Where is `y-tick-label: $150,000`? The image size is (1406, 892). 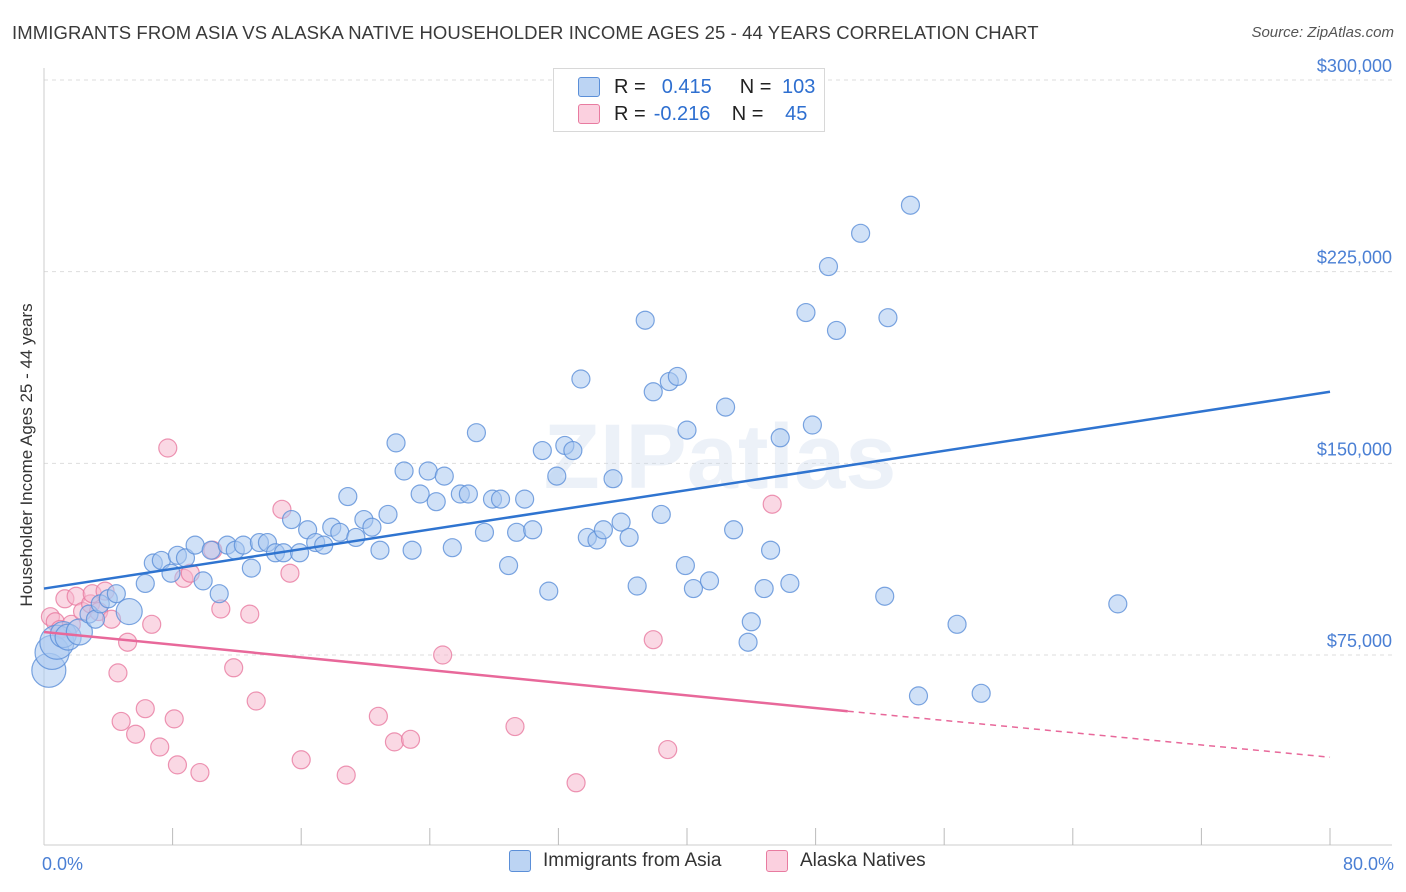
y-tick-label: $150,000 is located at coordinates (1354, 449).